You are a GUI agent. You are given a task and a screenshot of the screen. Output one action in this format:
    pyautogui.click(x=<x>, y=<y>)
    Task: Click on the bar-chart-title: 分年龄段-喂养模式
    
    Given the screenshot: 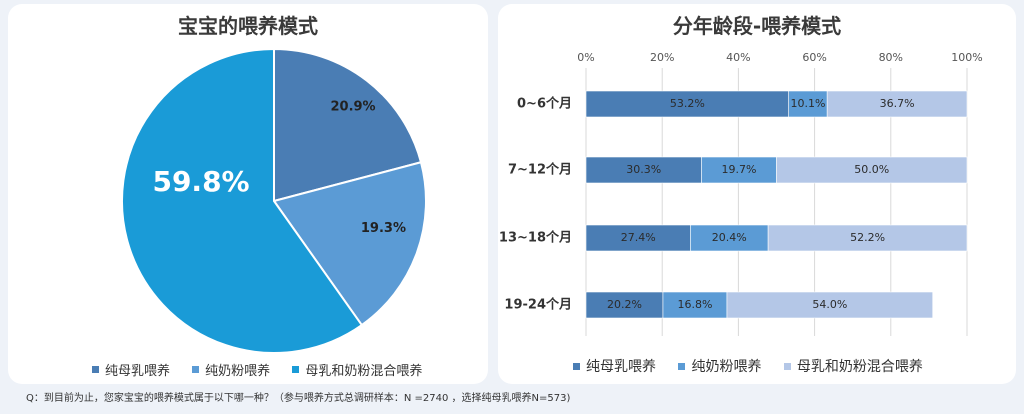 What is the action you would take?
    pyautogui.click(x=757, y=26)
    